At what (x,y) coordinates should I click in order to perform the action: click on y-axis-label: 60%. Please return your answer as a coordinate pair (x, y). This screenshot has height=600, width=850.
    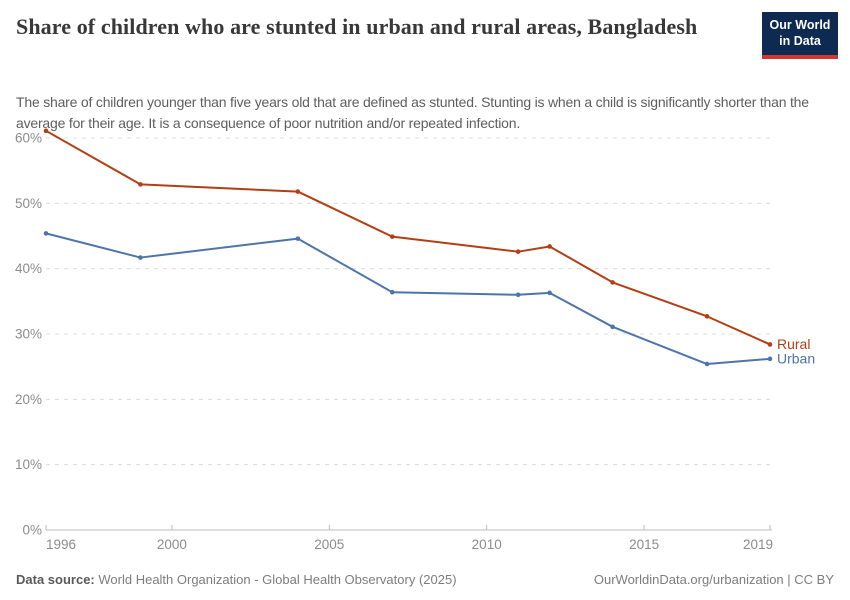
    Looking at the image, I should click on (28, 138).